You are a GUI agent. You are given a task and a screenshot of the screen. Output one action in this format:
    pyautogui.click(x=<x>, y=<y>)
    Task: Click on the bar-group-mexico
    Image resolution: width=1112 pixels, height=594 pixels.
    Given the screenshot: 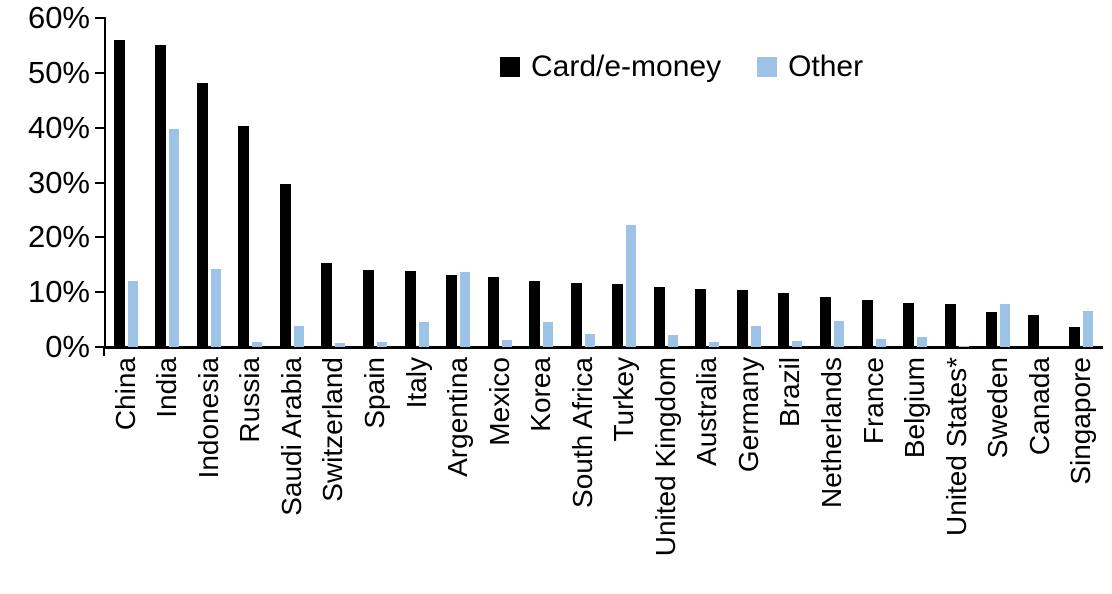 What is the action you would take?
    pyautogui.click(x=500, y=182)
    